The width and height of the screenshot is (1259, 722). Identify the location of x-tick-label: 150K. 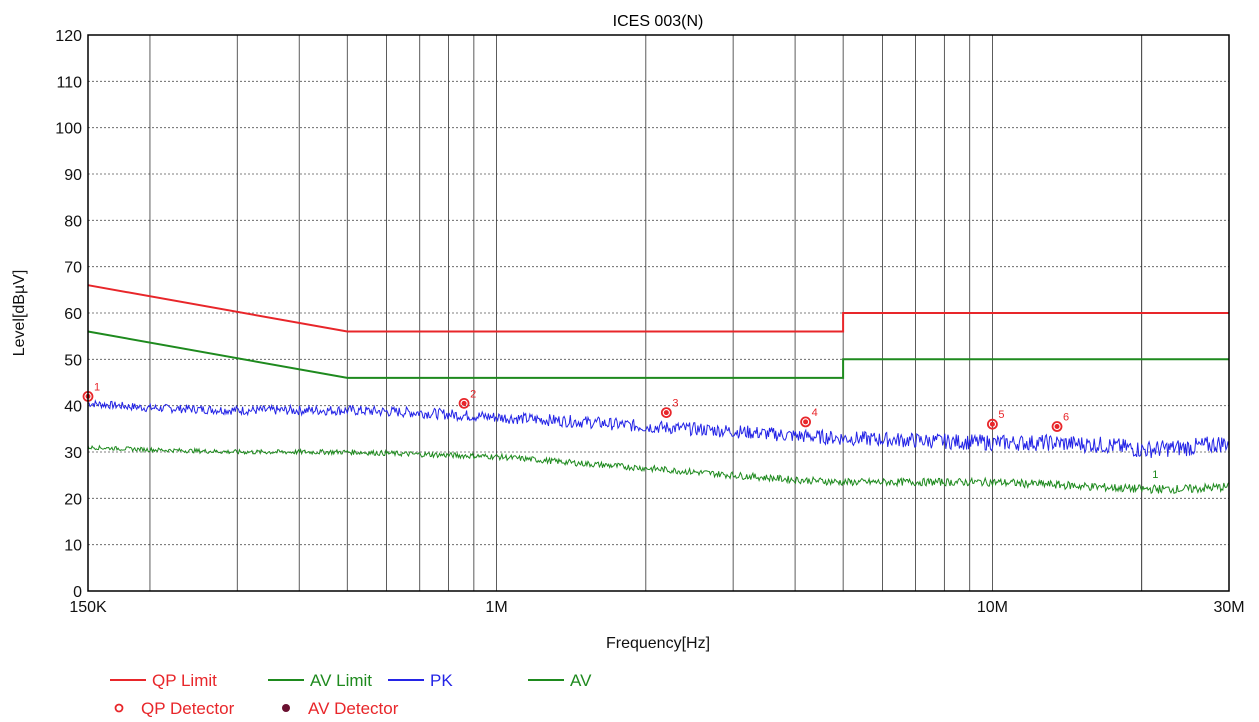
(88, 607).